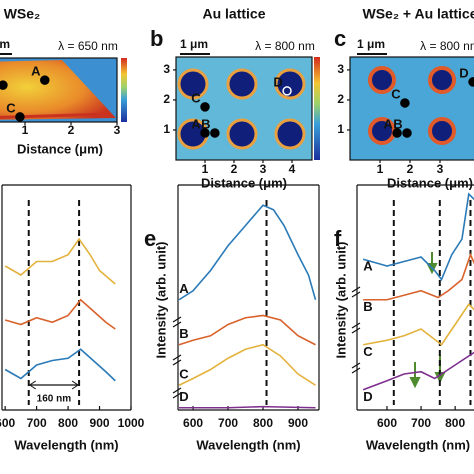 The image size is (474, 474). What do you see at coordinates (418, 14) in the screenshot?
I see `panel-title: WSe₂ + Au lattice` at bounding box center [418, 14].